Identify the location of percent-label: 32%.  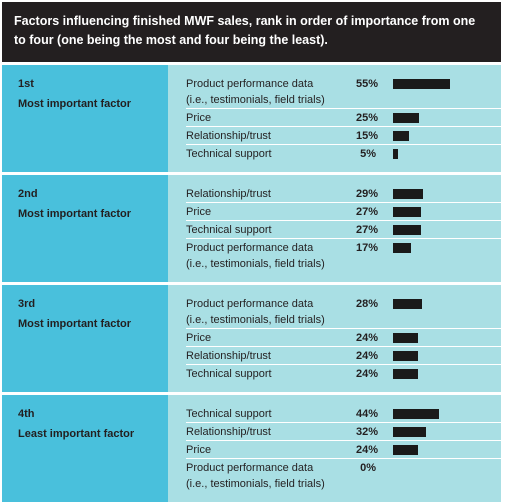
(367, 432).